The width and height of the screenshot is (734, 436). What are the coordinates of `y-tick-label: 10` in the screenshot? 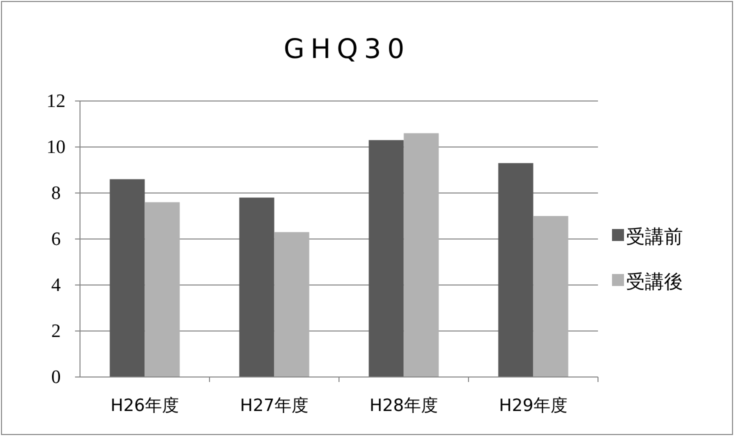 It's located at (56, 147).